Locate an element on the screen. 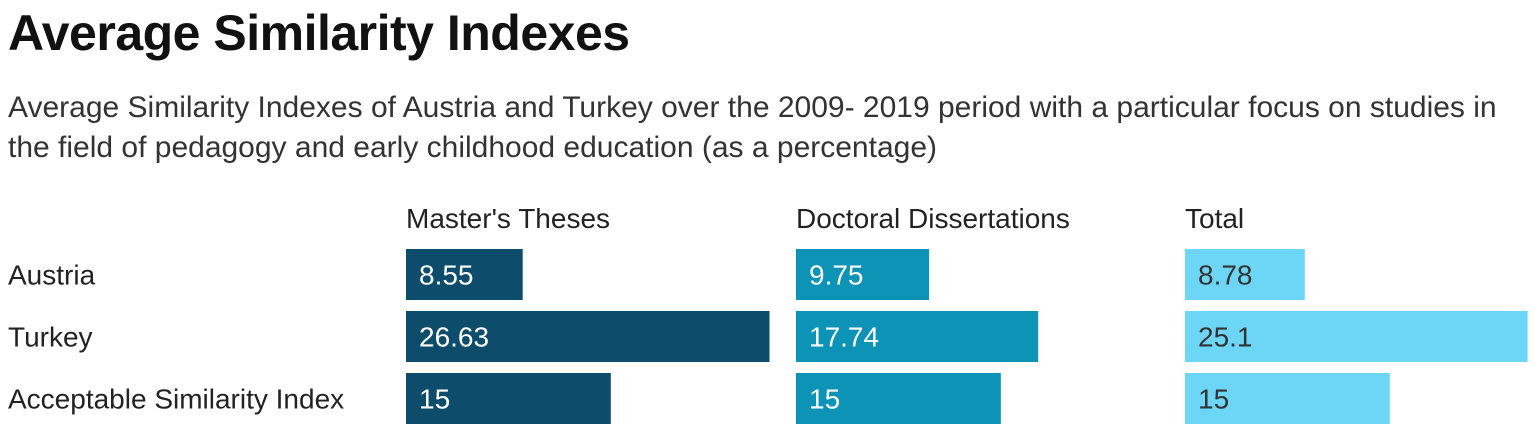 Image resolution: width=1535 pixels, height=430 pixels. bar-value-label: 9.75 is located at coordinates (836, 275).